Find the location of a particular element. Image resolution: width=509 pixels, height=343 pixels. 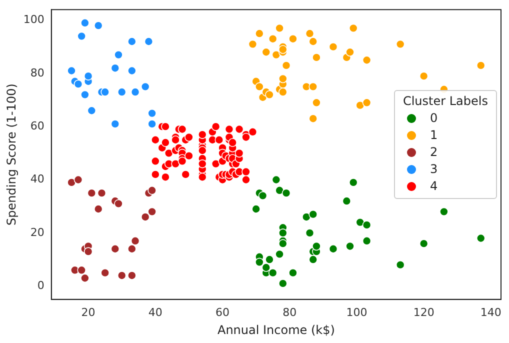

x-tick-label: 80 is located at coordinates (289, 312).